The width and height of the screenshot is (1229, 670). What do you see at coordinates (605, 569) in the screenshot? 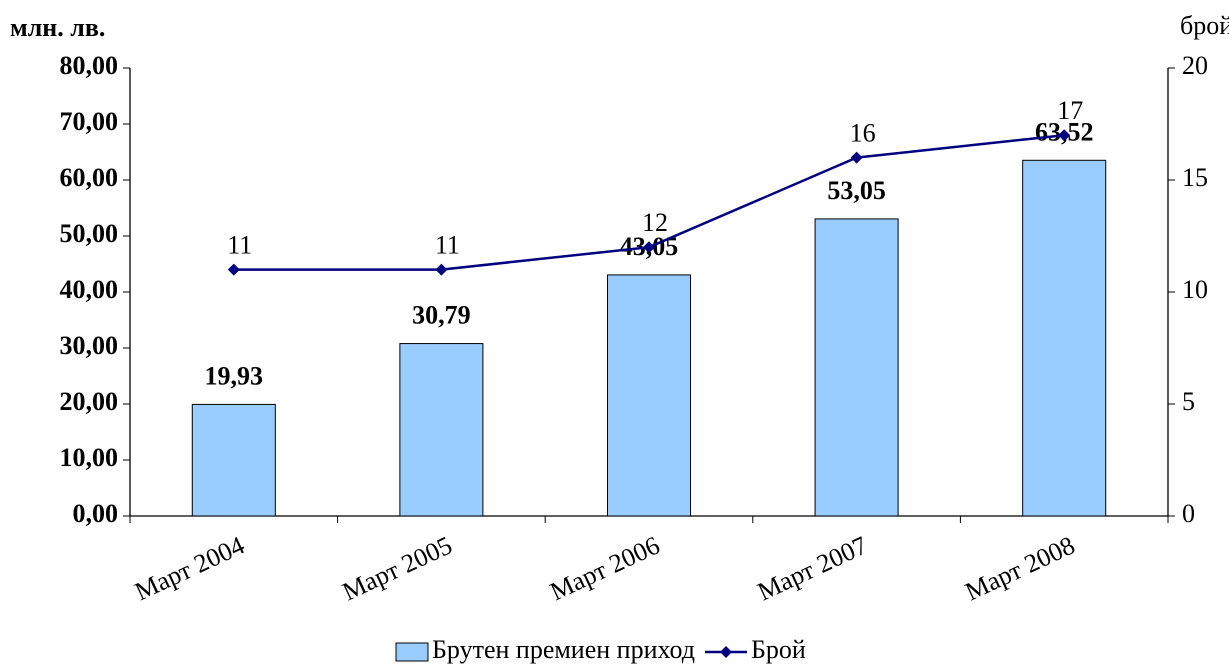
I see `x-tick-label: Март 2006` at bounding box center [605, 569].